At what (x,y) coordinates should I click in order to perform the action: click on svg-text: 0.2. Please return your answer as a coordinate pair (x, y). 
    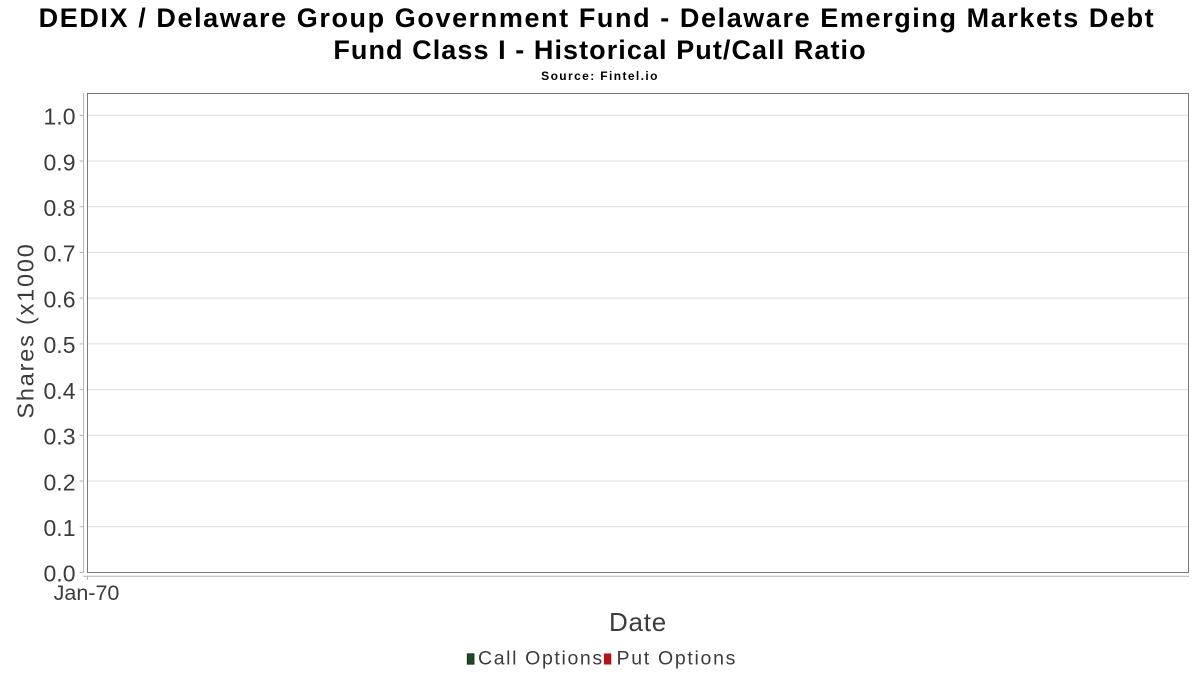
    Looking at the image, I should click on (60, 482).